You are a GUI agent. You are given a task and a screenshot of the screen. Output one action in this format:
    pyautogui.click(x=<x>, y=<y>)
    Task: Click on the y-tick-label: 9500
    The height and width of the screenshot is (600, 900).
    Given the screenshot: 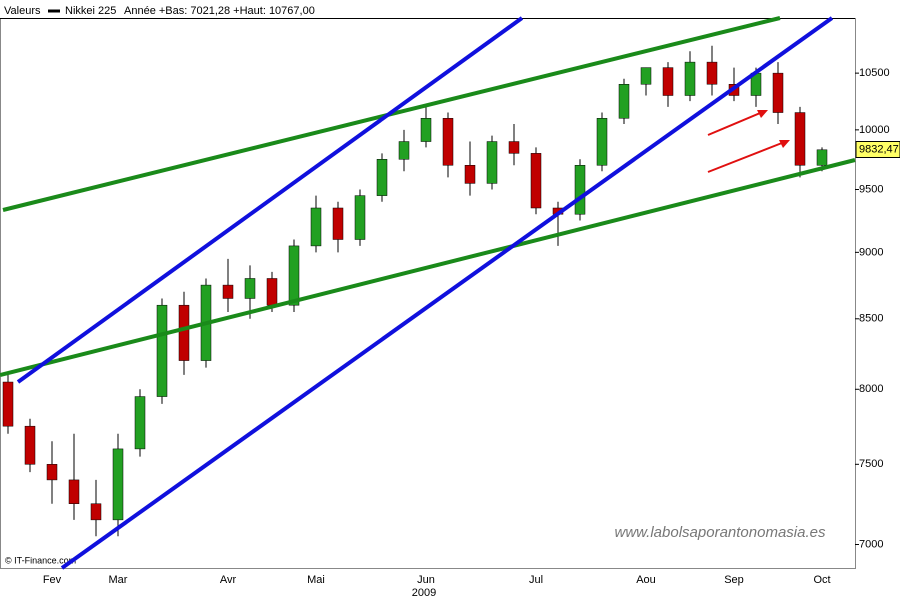 What is the action you would take?
    pyautogui.click(x=871, y=189)
    